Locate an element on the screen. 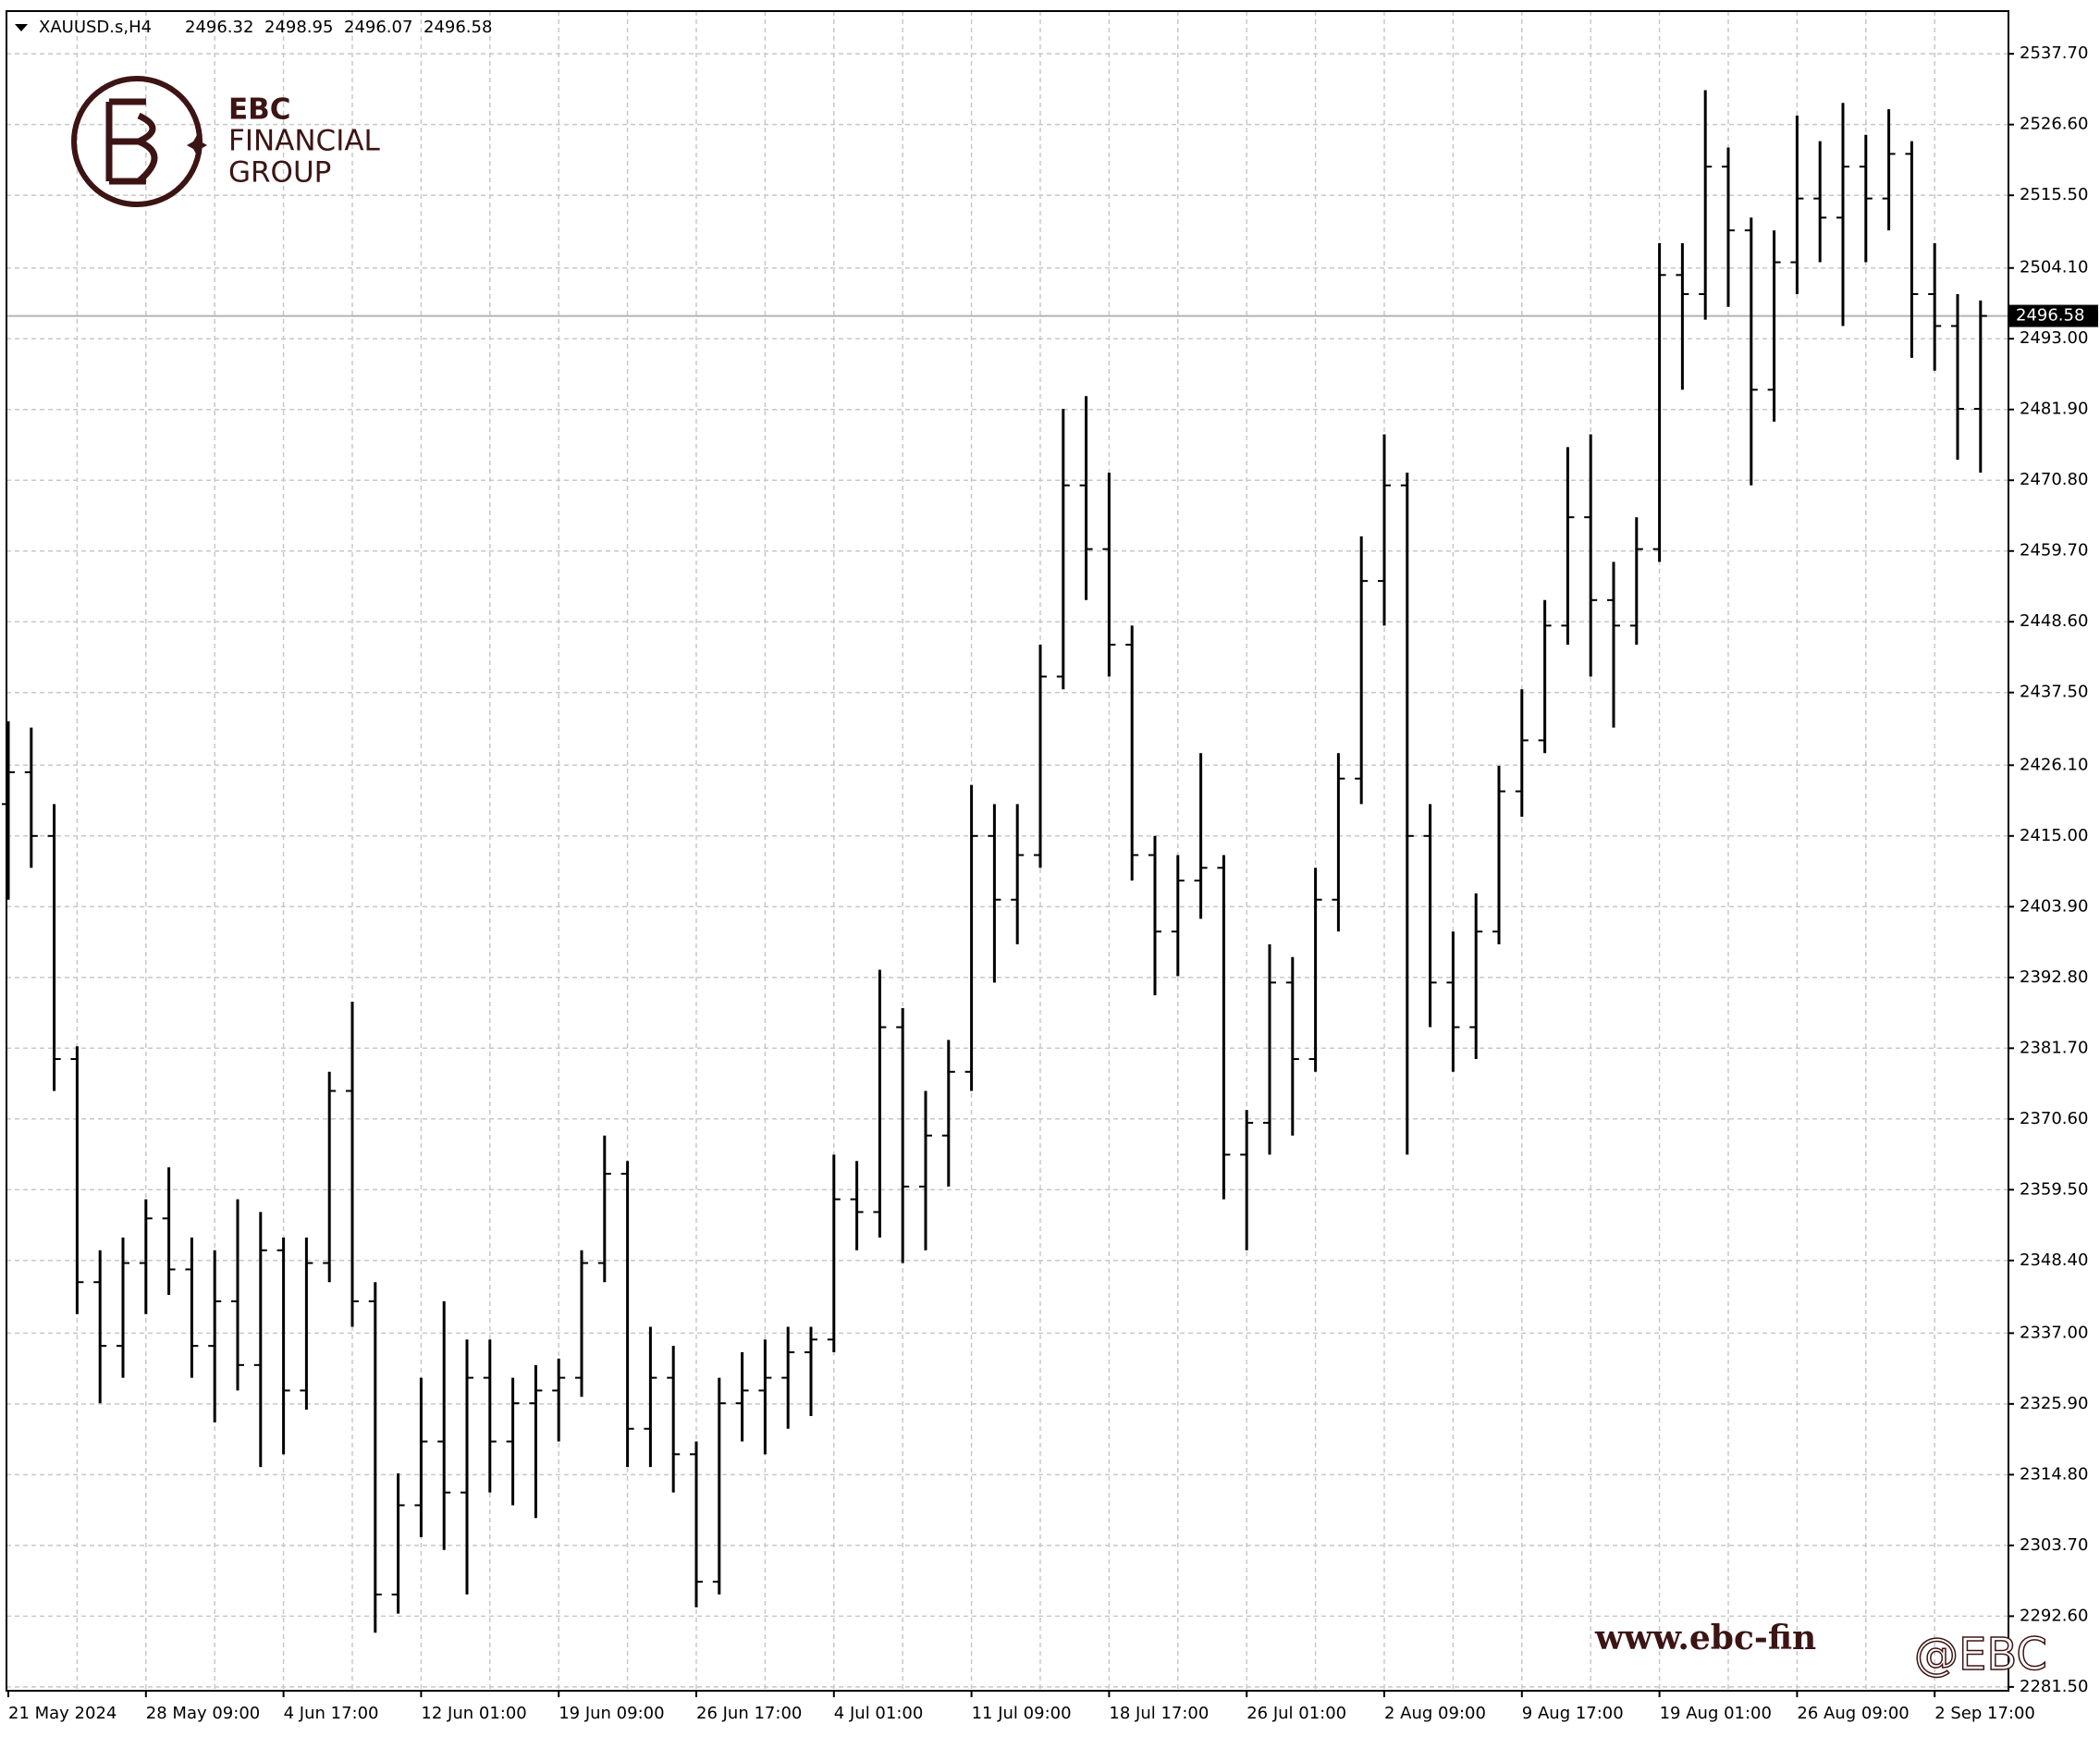 The image size is (2100, 1737). watermark-handle: @EBC is located at coordinates (1980, 1655).